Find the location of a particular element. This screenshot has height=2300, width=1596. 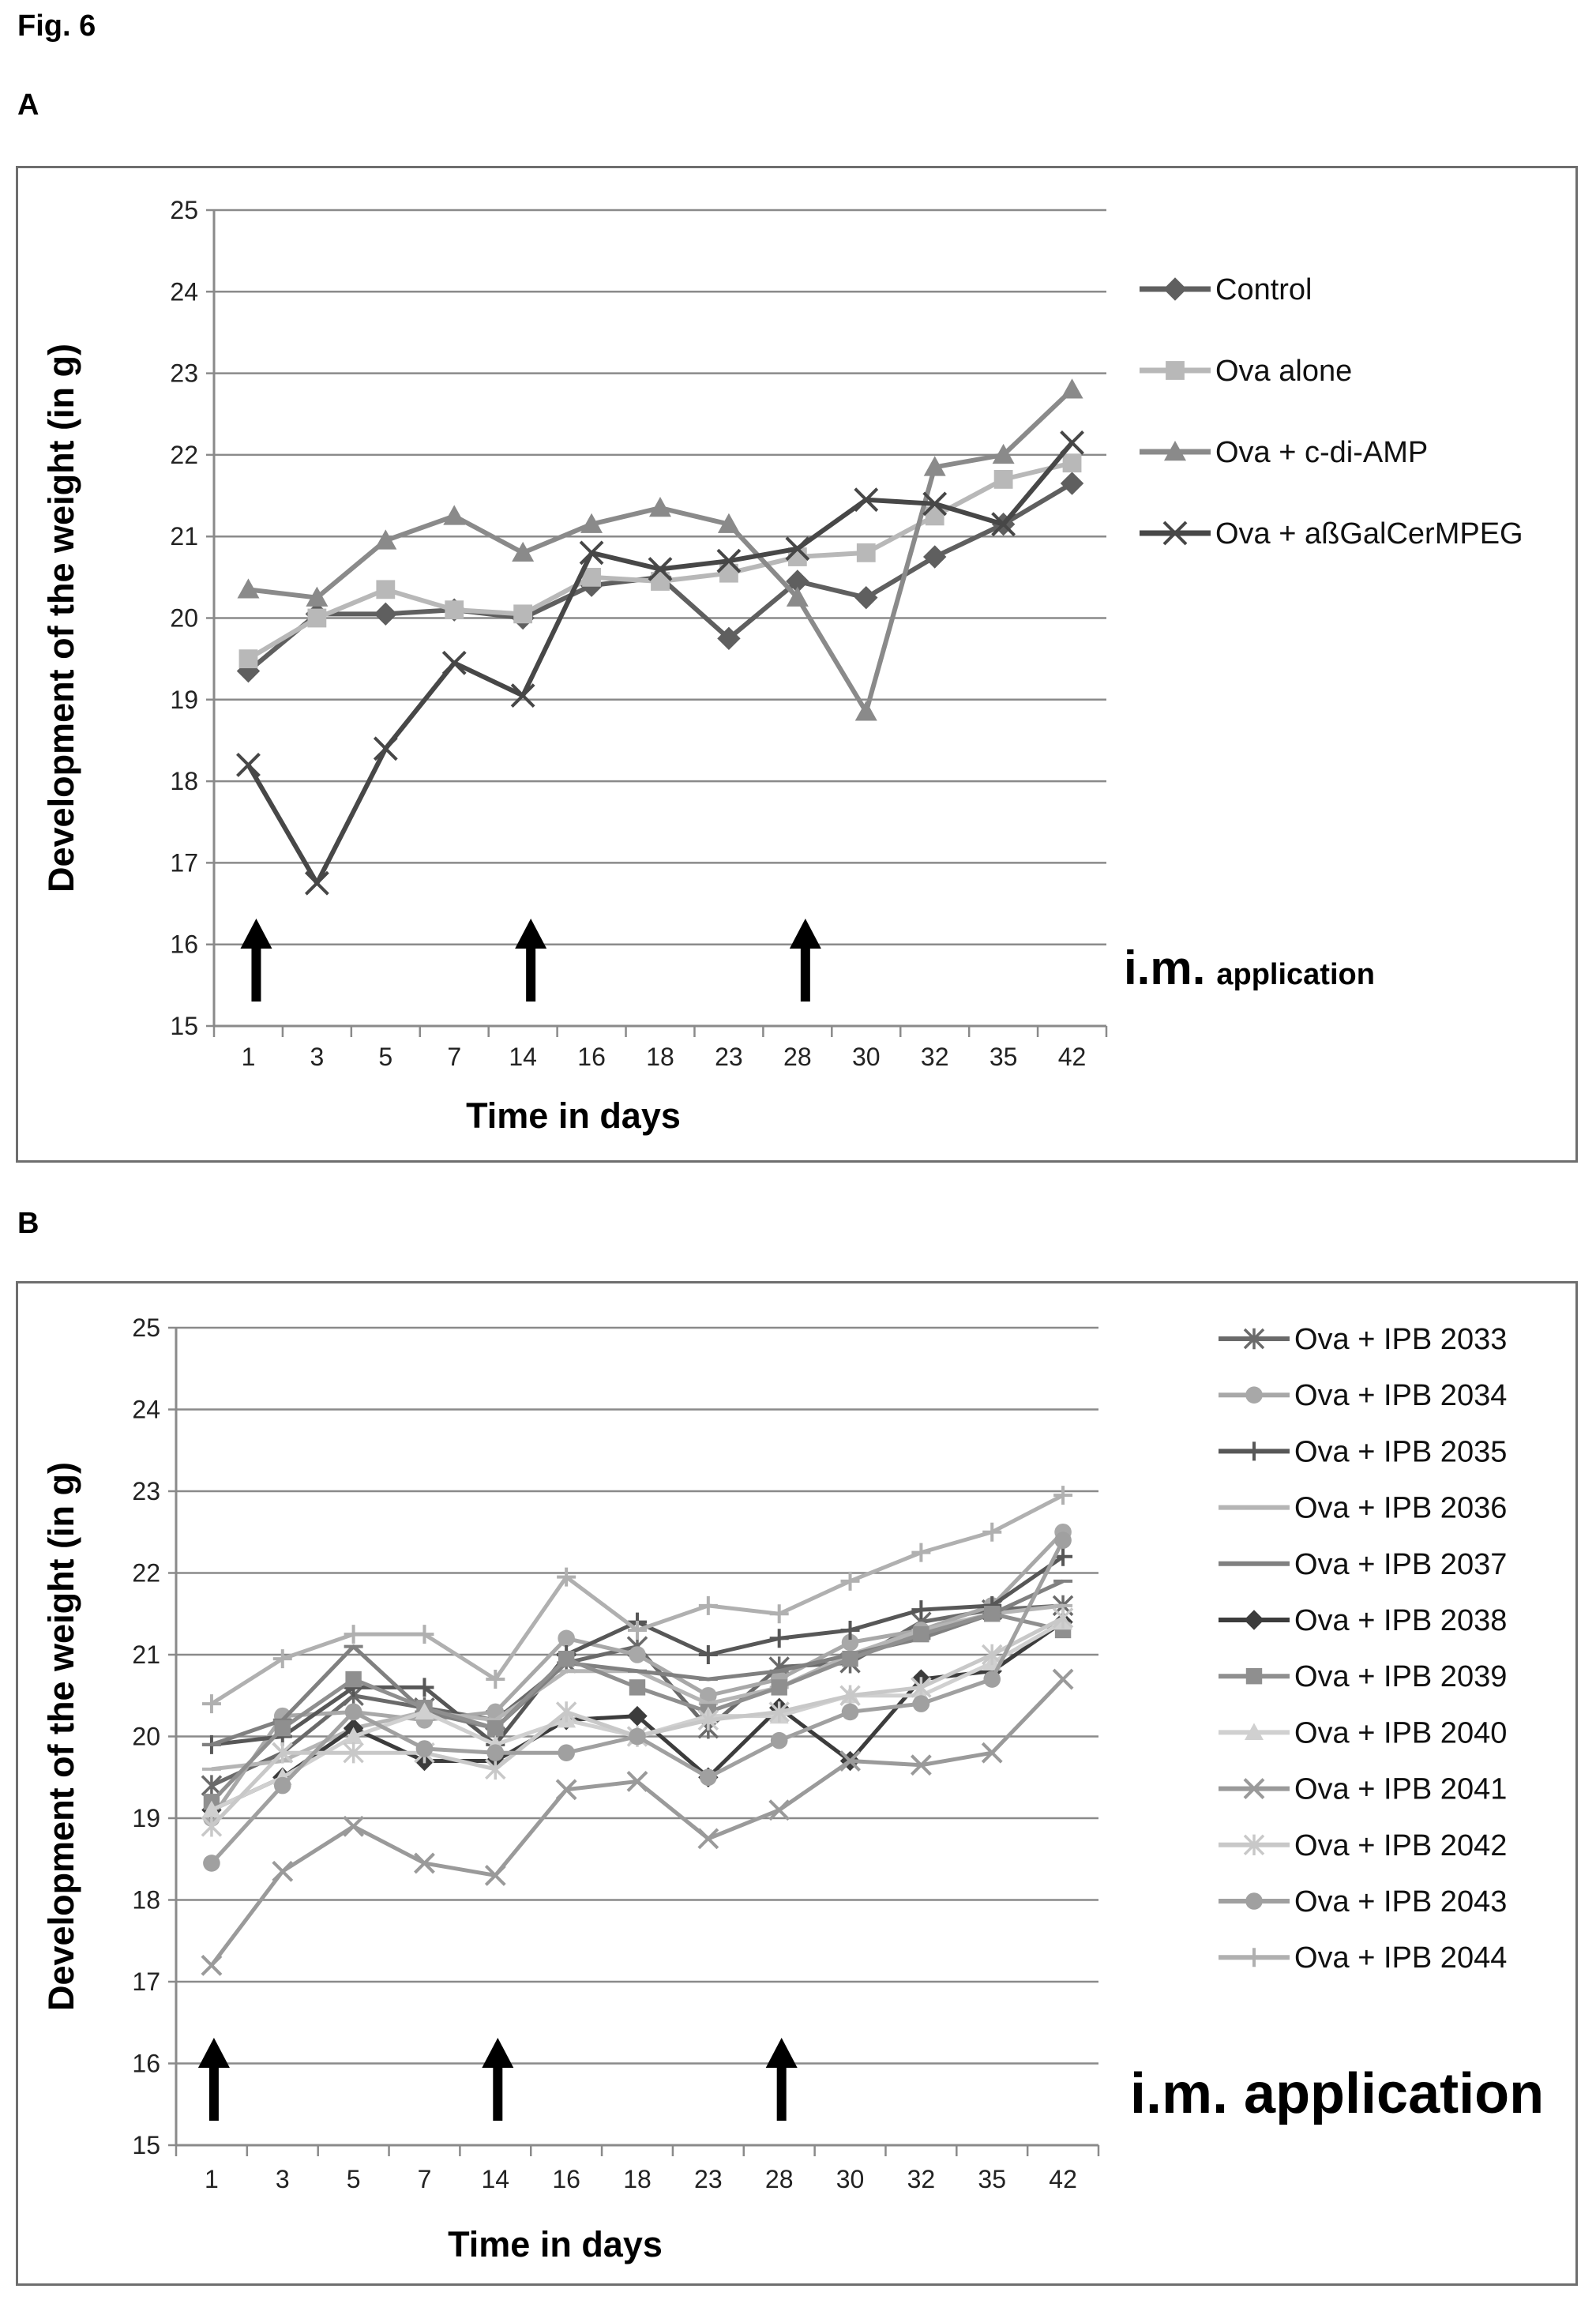

x-tick-label: 30 is located at coordinates (867, 1057).